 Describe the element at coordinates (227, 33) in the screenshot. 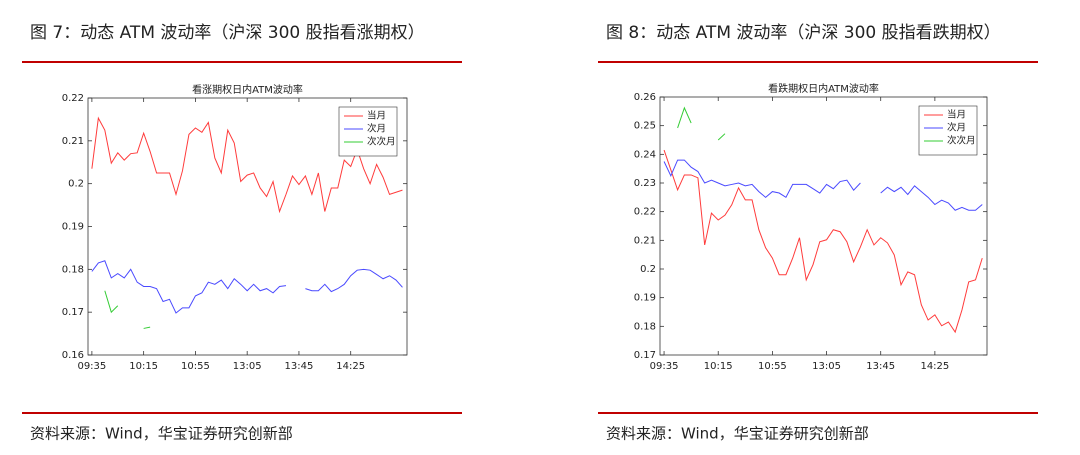

I see `figure-caption: 图 7：动态 ATM 波动率（沪深 300 股指看涨期权）` at that location.